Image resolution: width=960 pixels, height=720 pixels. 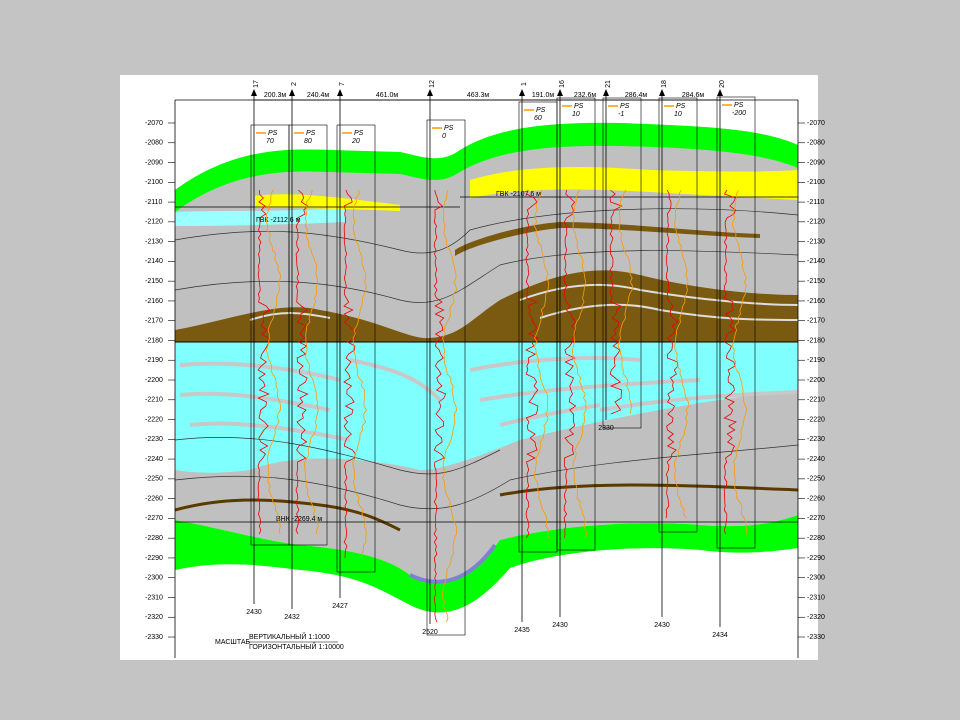 What do you see at coordinates (522, 630) in the screenshot?
I see `bottom-depth: 2435` at bounding box center [522, 630].